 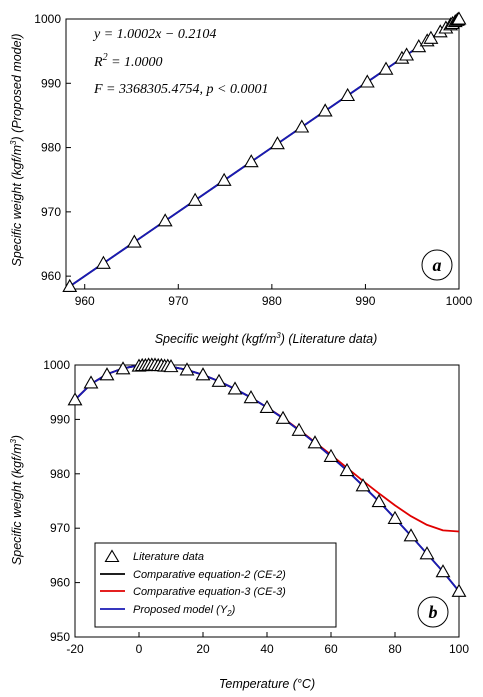 I want to click on legend-label-proposed: Proposed model (Y2), so click(x=184, y=611).